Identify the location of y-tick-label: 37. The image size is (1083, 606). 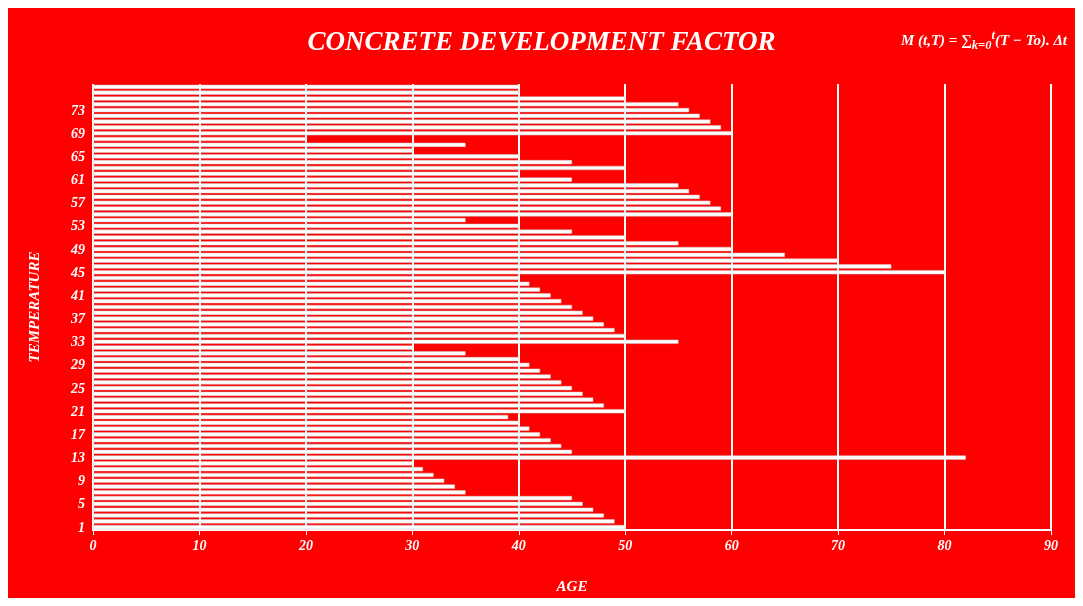
(78, 319).